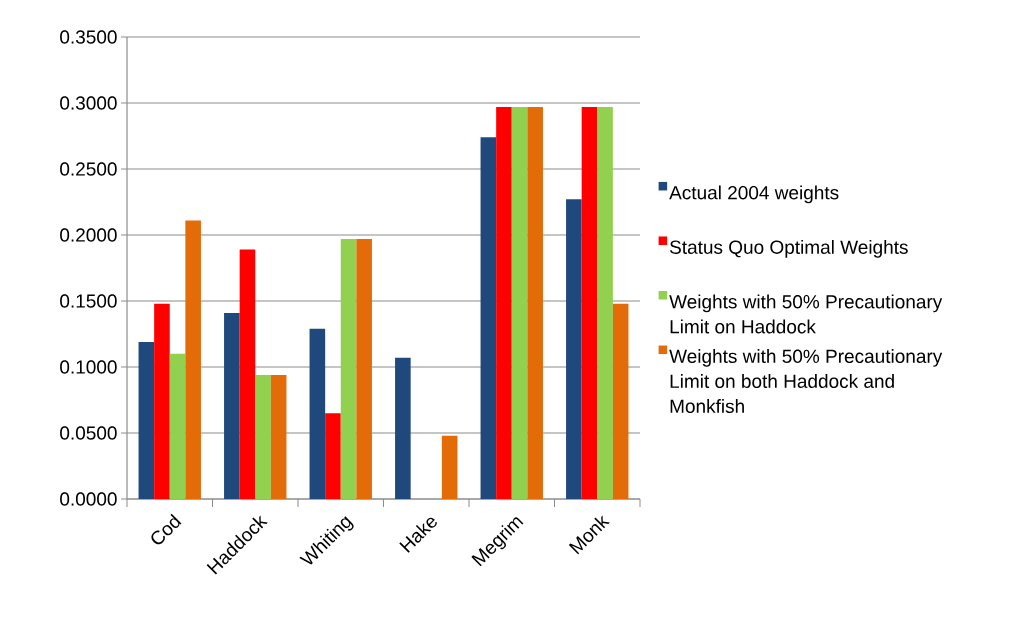  What do you see at coordinates (88, 499) in the screenshot?
I see `y-tick-label: 0.0000` at bounding box center [88, 499].